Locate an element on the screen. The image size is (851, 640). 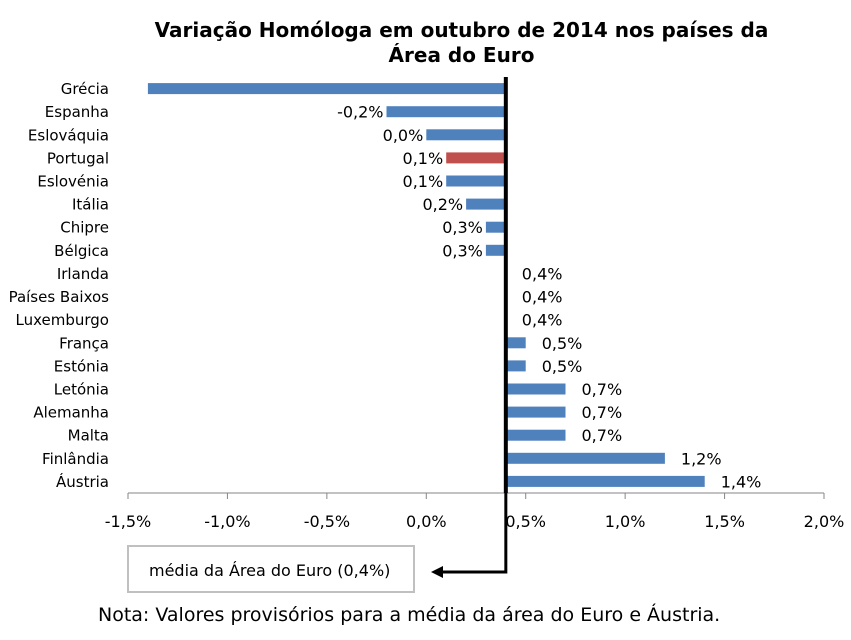
data-label: 1,2% is located at coordinates (701, 458).